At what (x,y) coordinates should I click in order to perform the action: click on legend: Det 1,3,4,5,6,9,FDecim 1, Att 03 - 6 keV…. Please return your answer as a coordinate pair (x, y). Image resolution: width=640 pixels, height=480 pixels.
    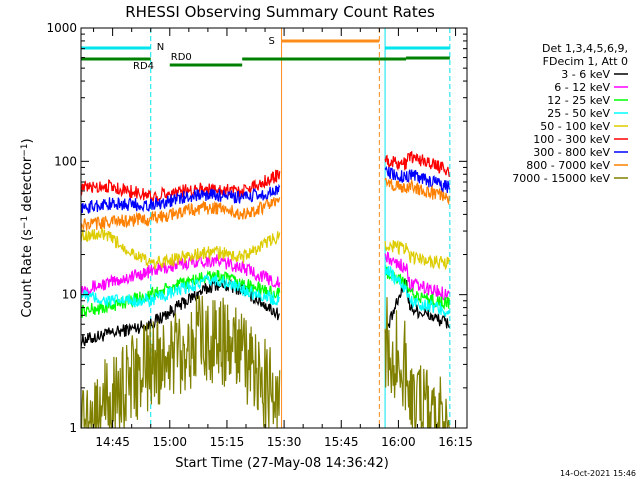
    Looking at the image, I should click on (570, 113).